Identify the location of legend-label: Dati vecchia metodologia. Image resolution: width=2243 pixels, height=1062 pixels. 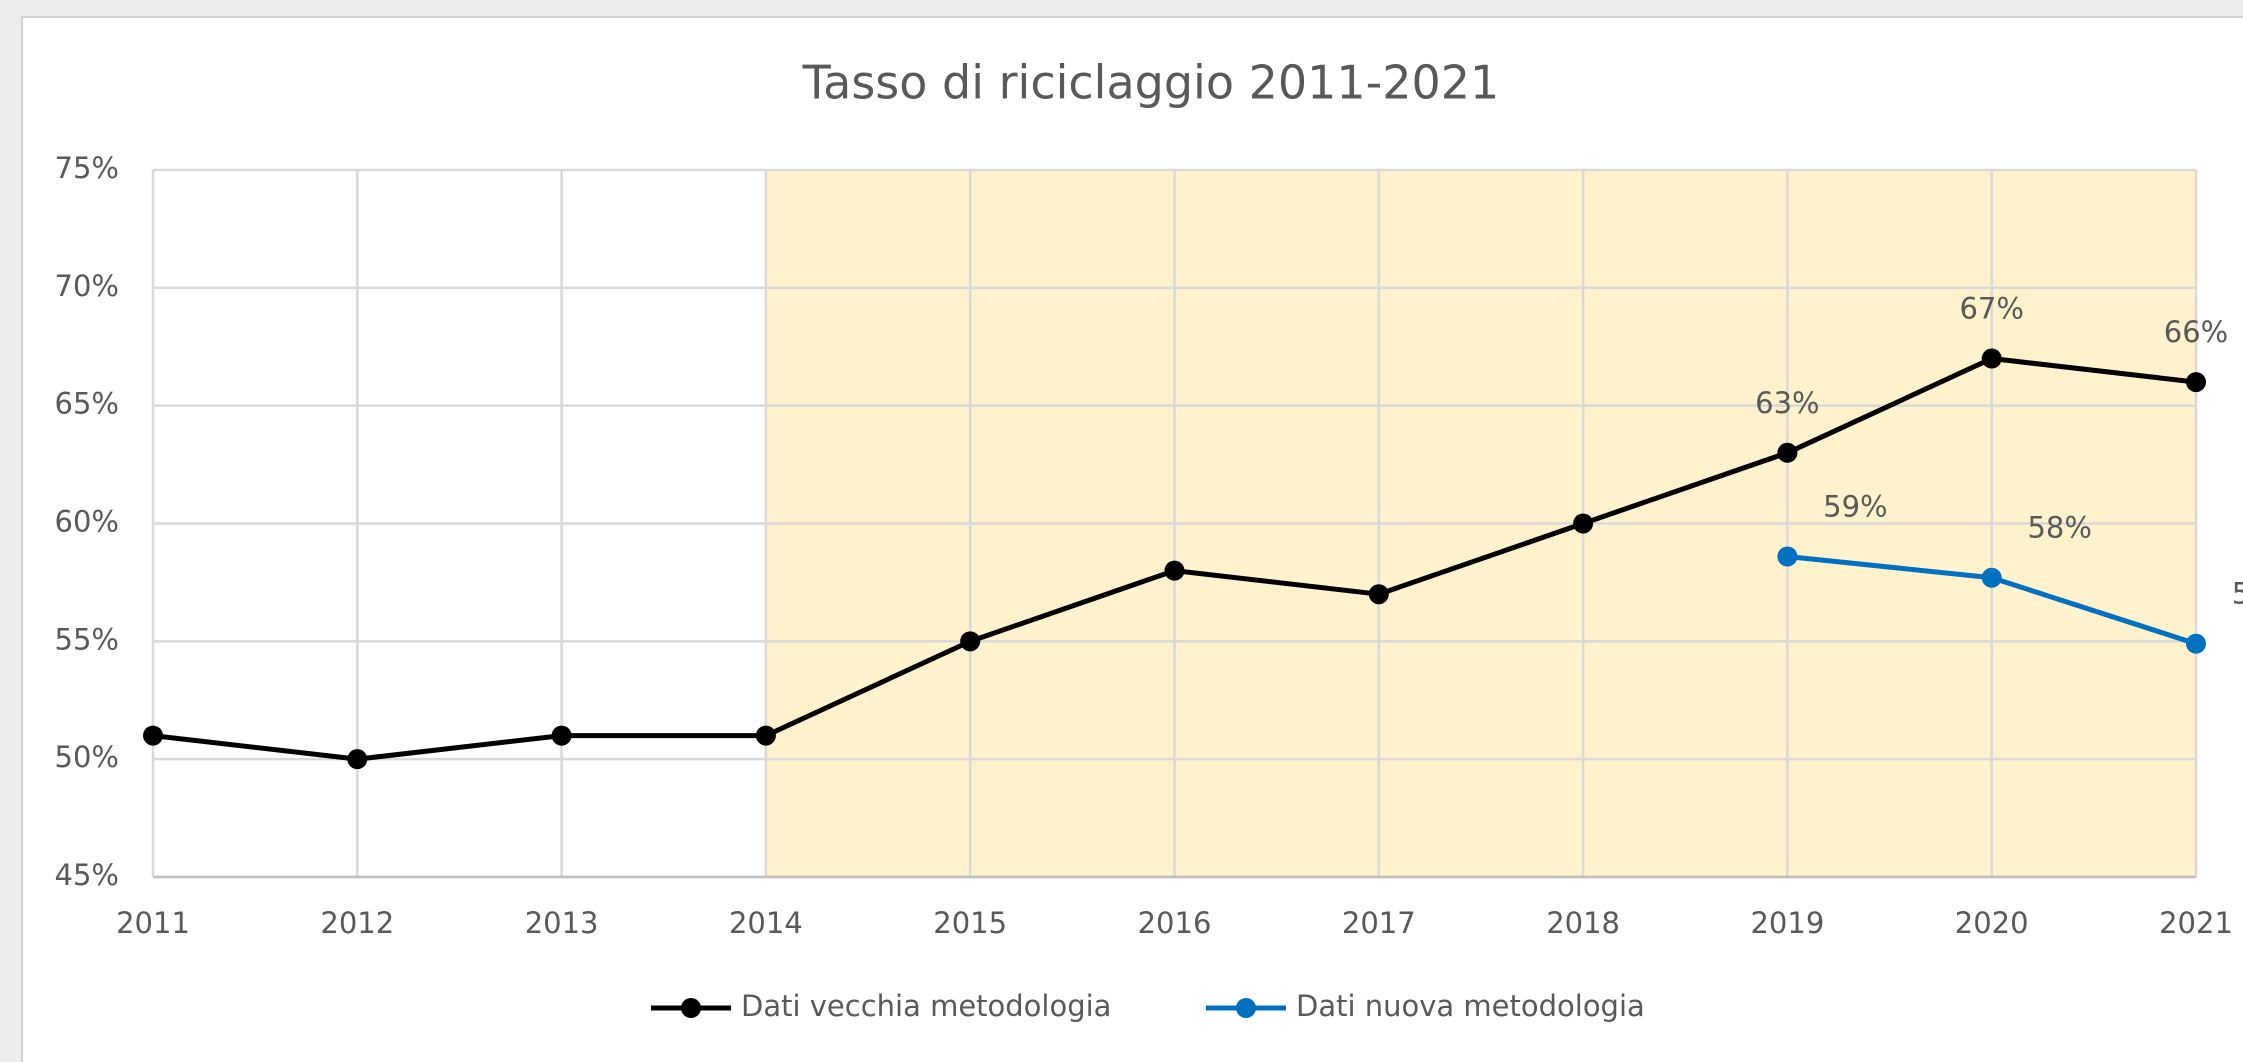
(926, 1006).